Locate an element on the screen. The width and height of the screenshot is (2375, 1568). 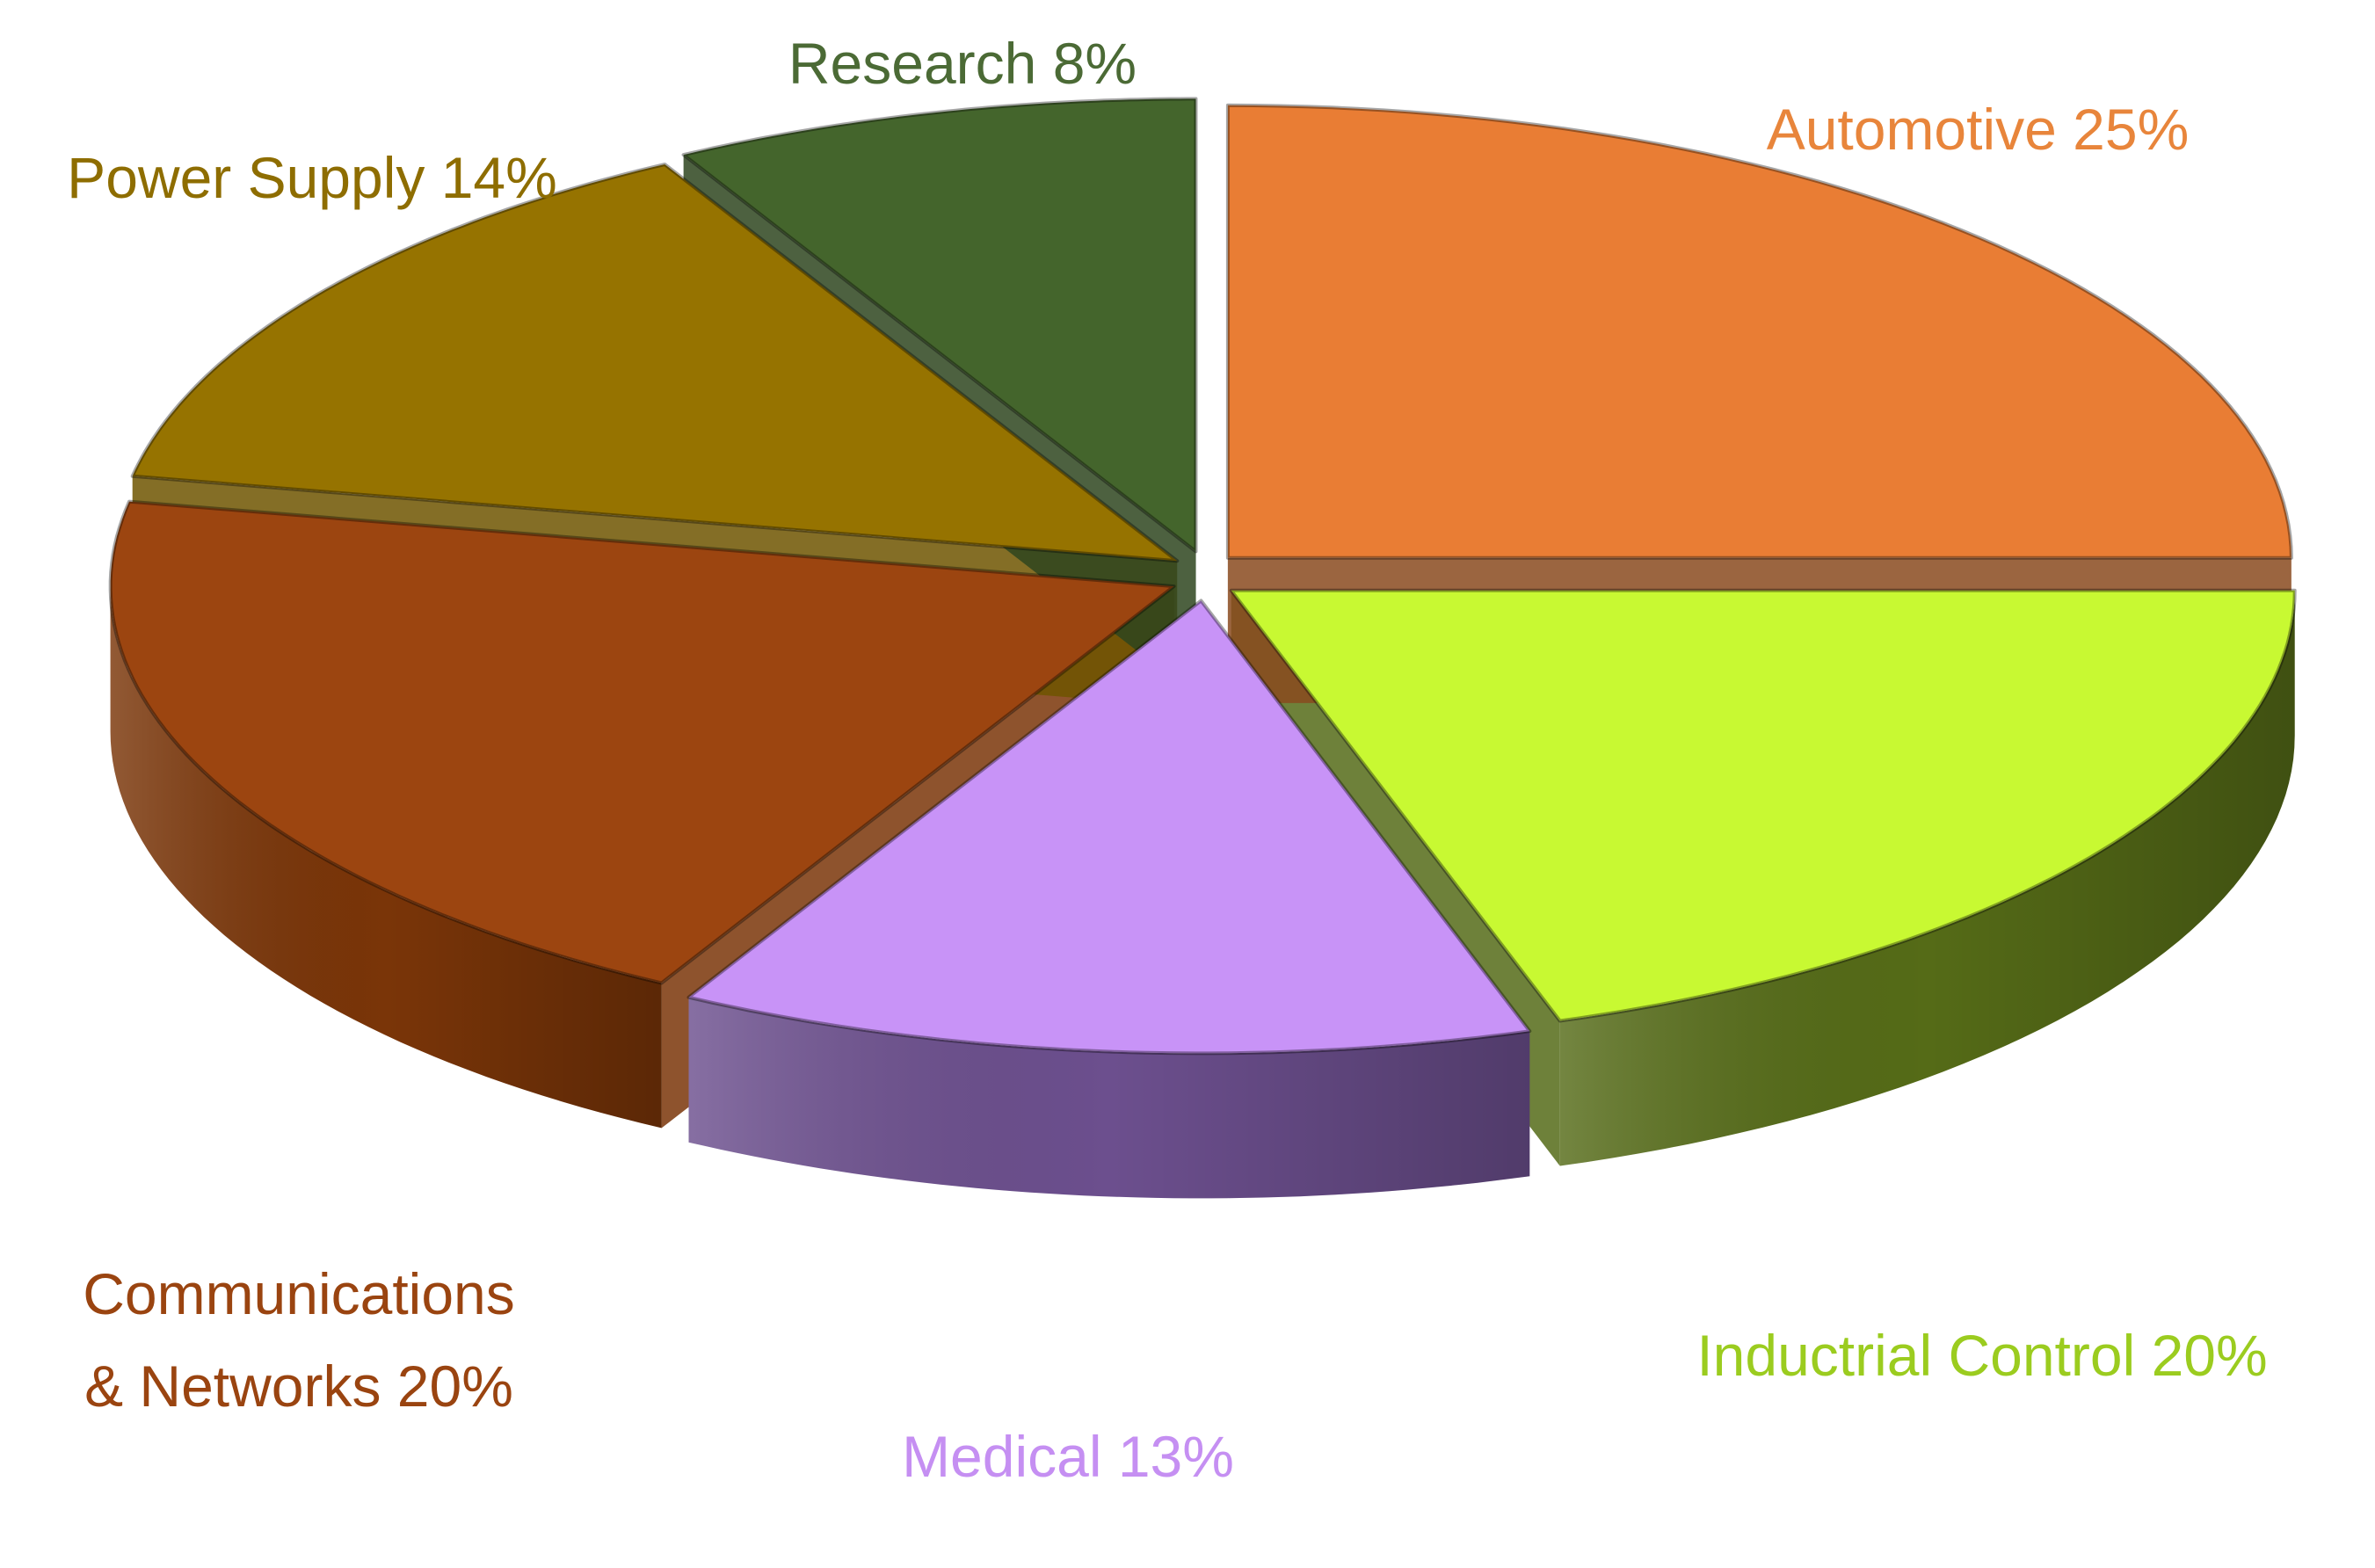
pie-slice-communications-networks is located at coordinates (642, 742).